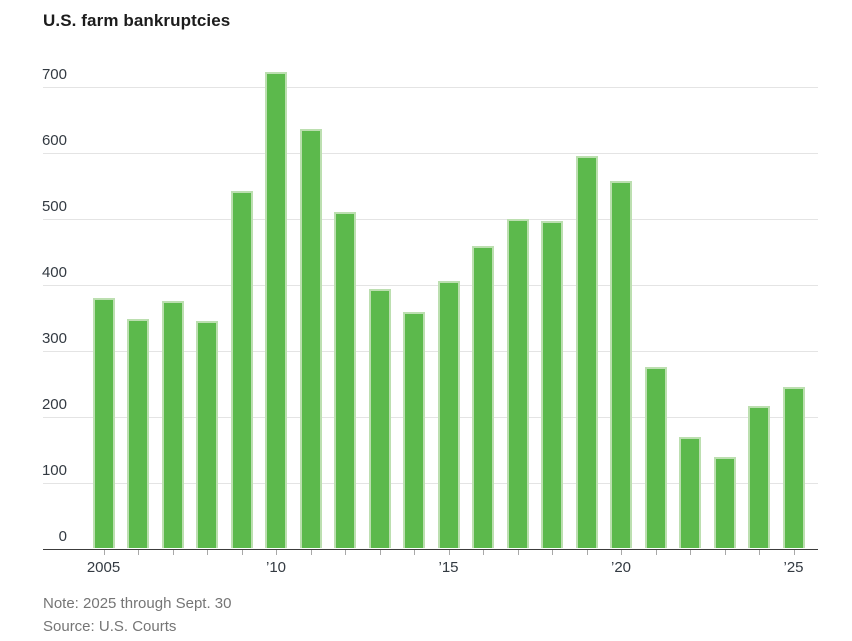  What do you see at coordinates (345, 552) in the screenshot?
I see `x-tick-2012` at bounding box center [345, 552].